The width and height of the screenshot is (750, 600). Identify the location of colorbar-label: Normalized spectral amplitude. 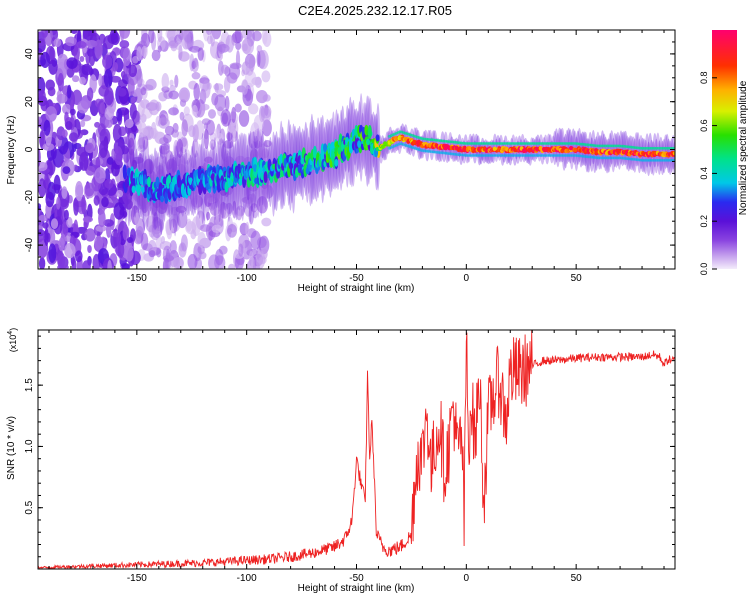
(743, 147).